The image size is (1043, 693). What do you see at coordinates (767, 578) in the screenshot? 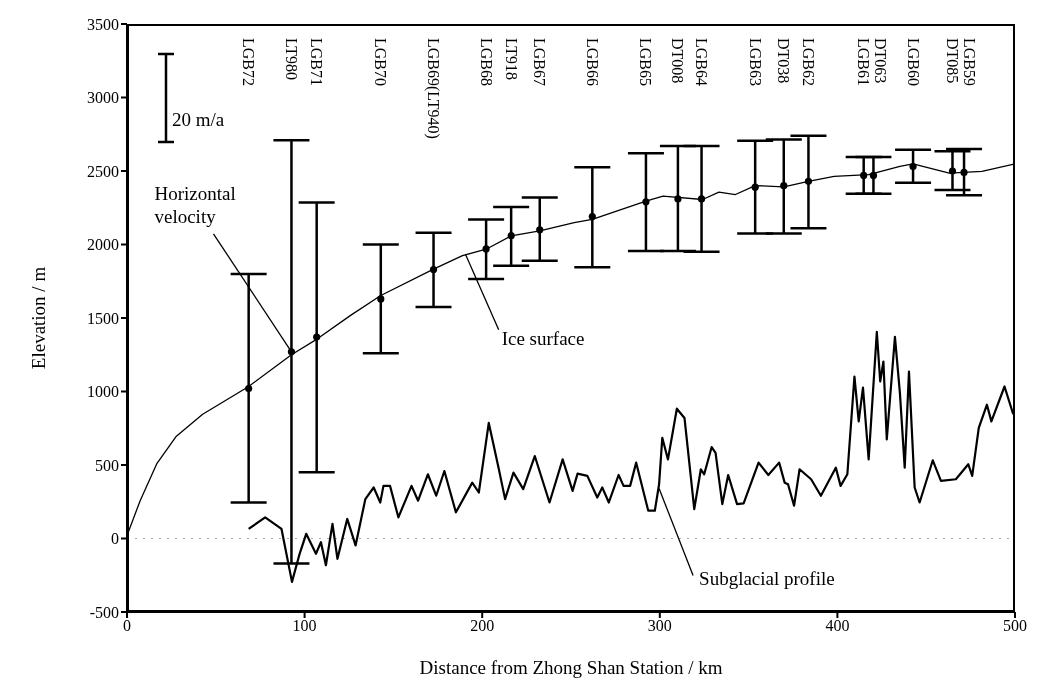
I see `annotation: Subglacial profile` at bounding box center [767, 578].